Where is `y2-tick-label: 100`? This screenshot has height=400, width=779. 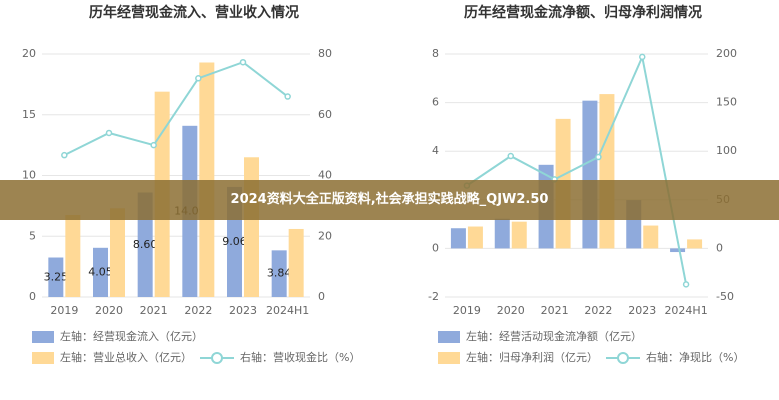 y2-tick-label: 100 is located at coordinates (726, 150).